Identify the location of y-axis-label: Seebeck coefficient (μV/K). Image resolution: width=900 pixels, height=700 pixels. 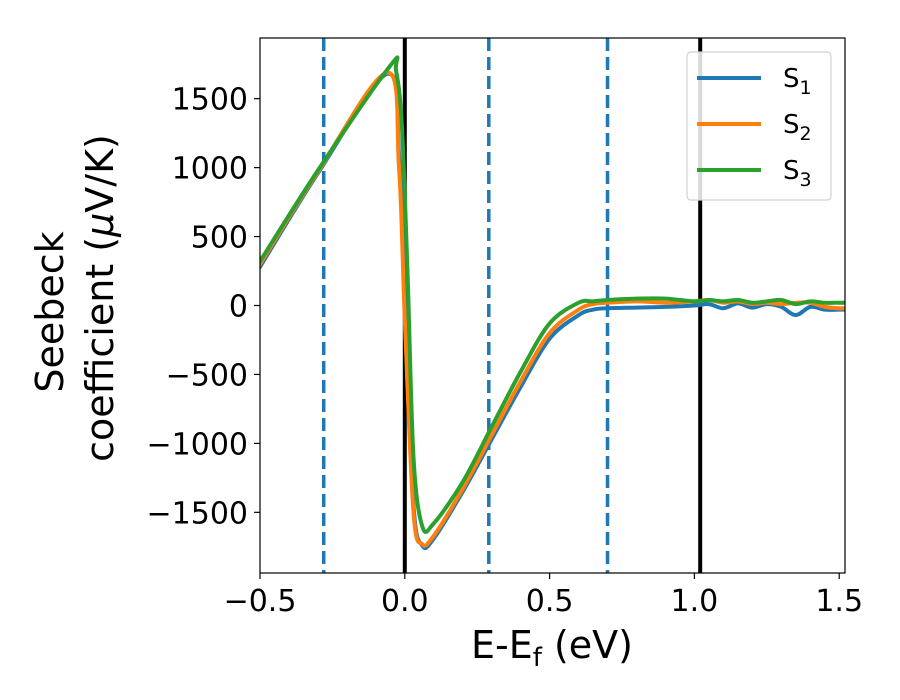
(75, 298).